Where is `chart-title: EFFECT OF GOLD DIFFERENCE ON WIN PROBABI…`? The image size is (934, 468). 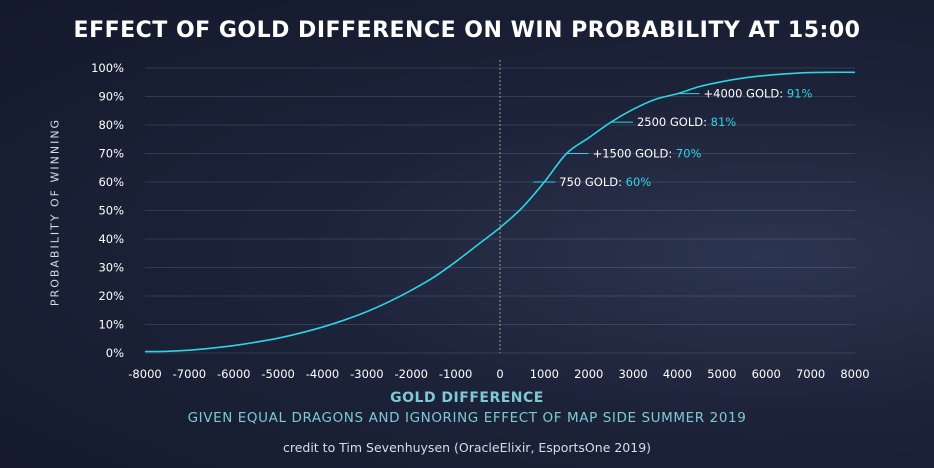 chart-title: EFFECT OF GOLD DIFFERENCE ON WIN PROBABI… is located at coordinates (467, 30).